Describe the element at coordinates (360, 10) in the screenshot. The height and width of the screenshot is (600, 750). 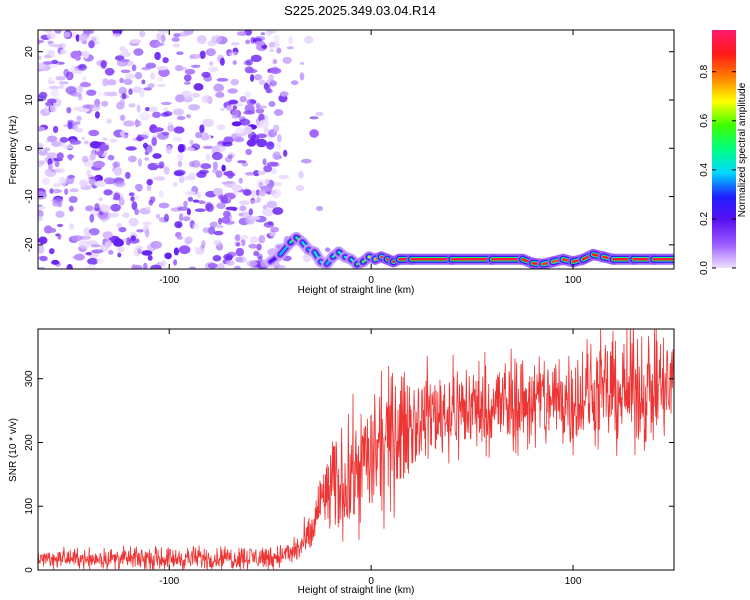
I see `figure-title: S225.2025.349.03.04.R14` at that location.